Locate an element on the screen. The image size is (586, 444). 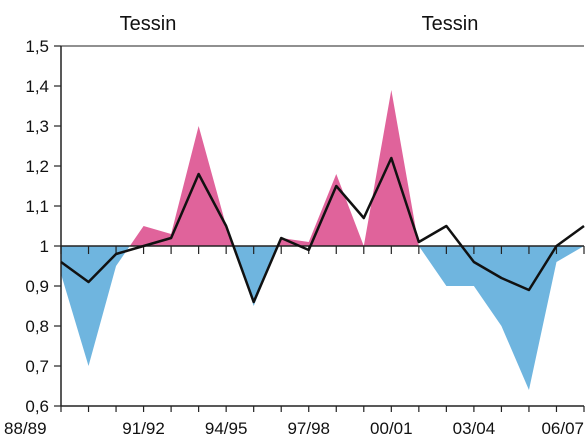
y-tick-label: 1,3 is located at coordinates (37, 126).